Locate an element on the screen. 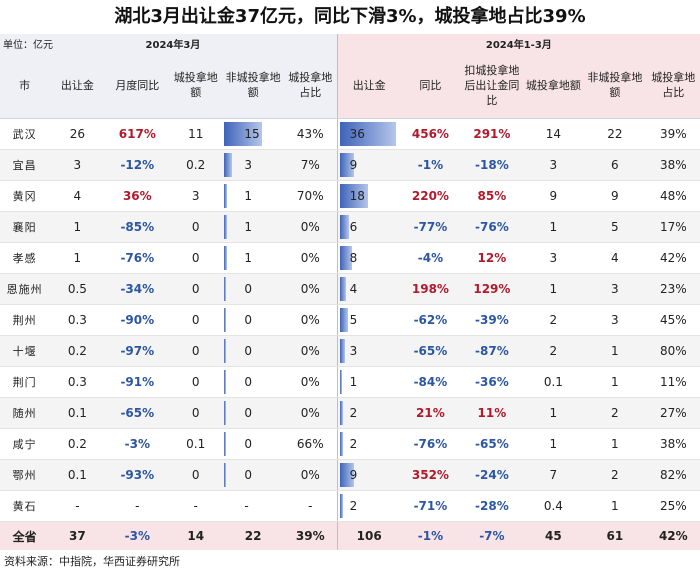 The width and height of the screenshot is (700, 574). cell-q-ct: 14 is located at coordinates (553, 134).